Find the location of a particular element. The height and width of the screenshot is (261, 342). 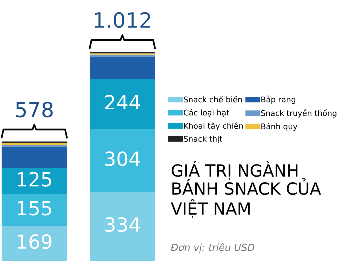

data-label: 244 is located at coordinates (122, 102).